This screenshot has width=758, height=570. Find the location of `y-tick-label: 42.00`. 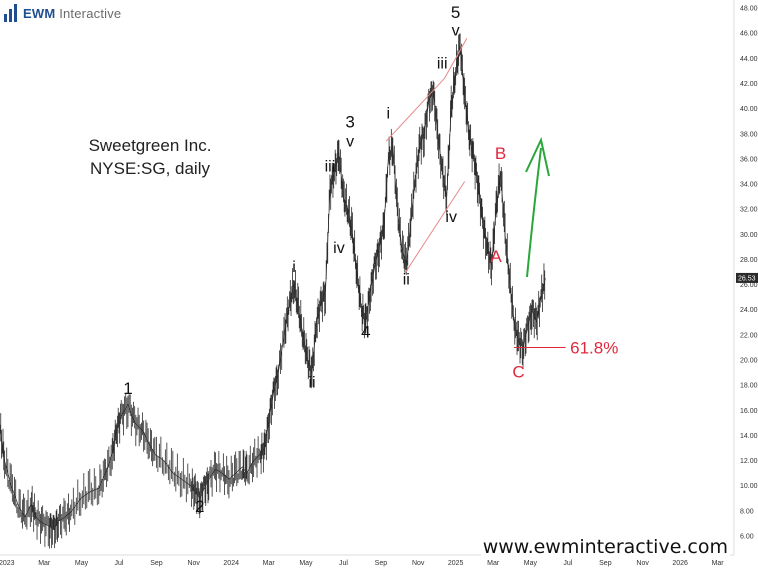

y-tick-label: 42.00 is located at coordinates (749, 84).